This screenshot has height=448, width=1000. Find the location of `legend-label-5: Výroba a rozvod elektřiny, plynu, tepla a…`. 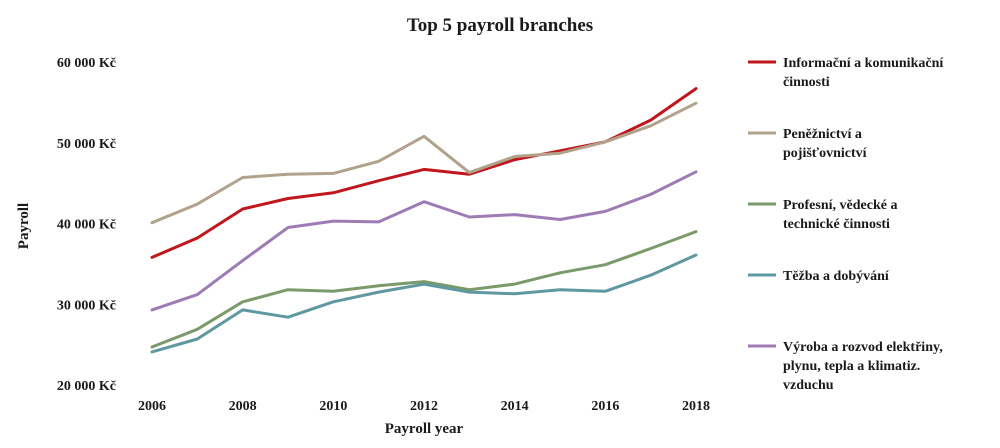

legend-label-5: Výroba a rozvod elektřiny, plynu, tepla a… is located at coordinates (863, 366).